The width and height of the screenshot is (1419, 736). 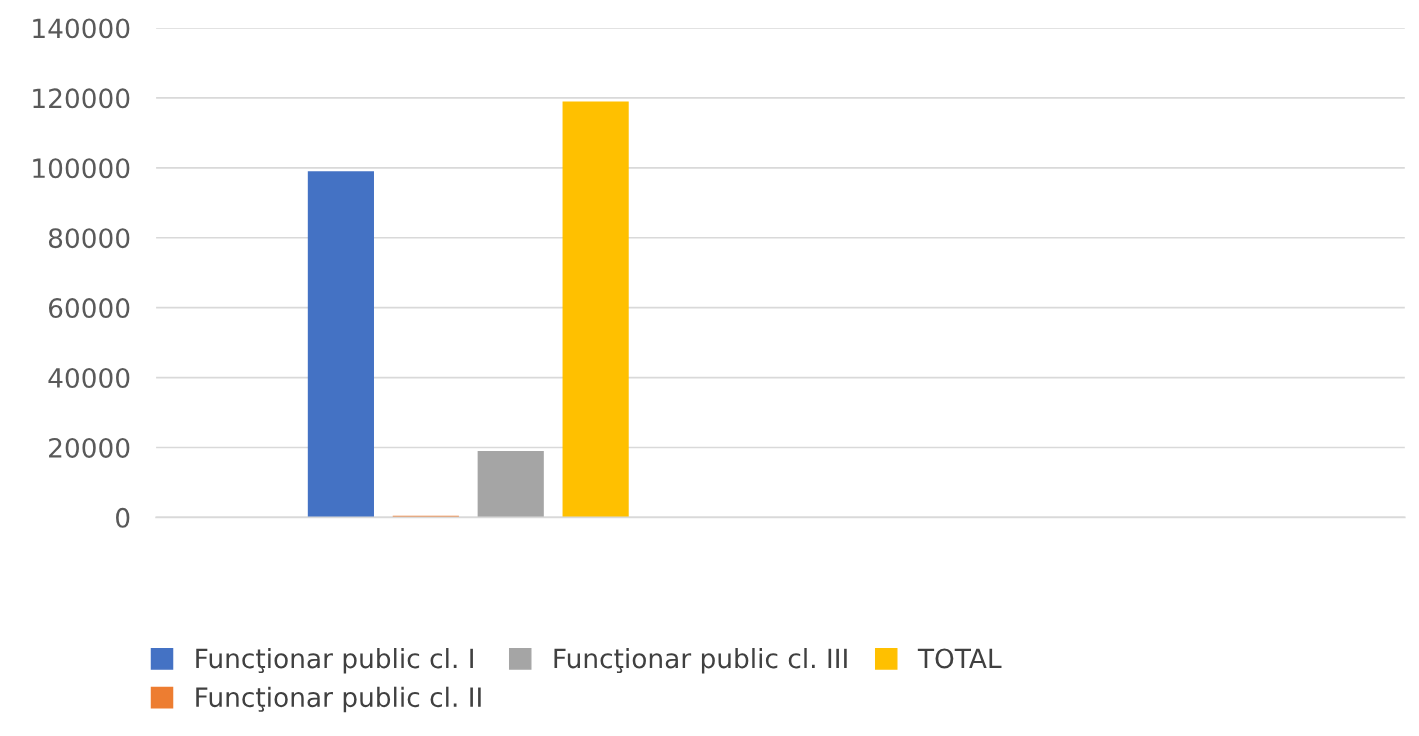 I want to click on legend-label: Funcţionar public cl. II, so click(x=338, y=699).